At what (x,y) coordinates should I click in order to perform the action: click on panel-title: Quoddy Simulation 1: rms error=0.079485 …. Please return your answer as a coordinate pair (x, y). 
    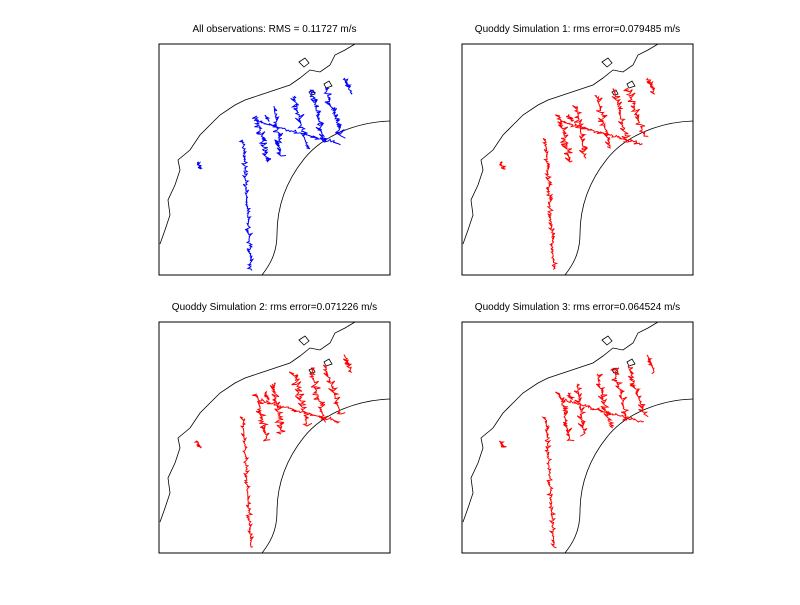
    Looking at the image, I should click on (577, 29).